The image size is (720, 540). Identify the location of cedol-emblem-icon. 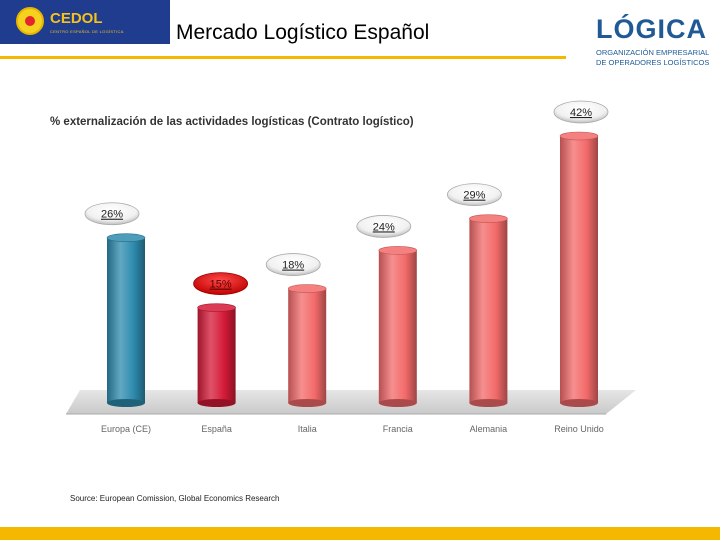
(30, 21).